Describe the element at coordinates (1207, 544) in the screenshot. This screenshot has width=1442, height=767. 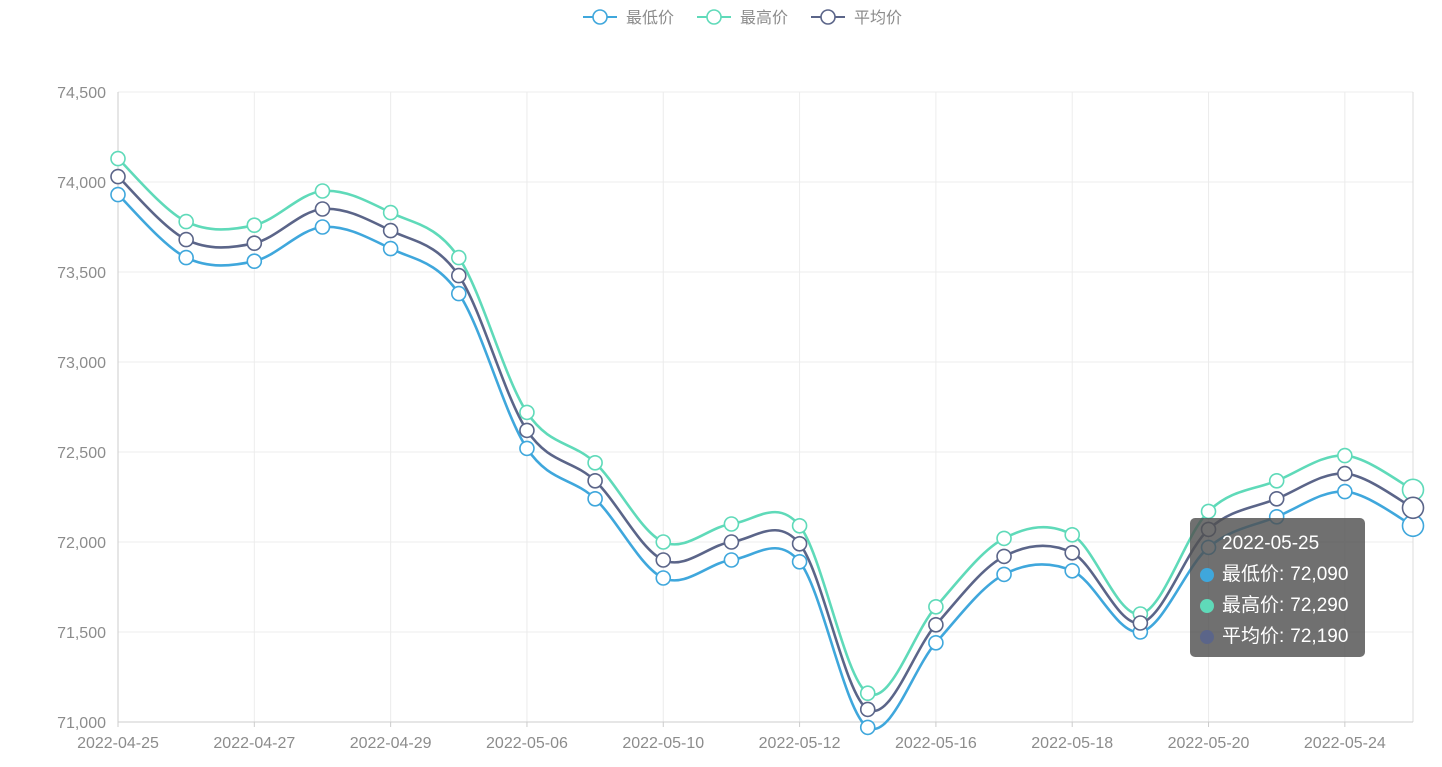
I see `tooltip-date-spacer` at that location.